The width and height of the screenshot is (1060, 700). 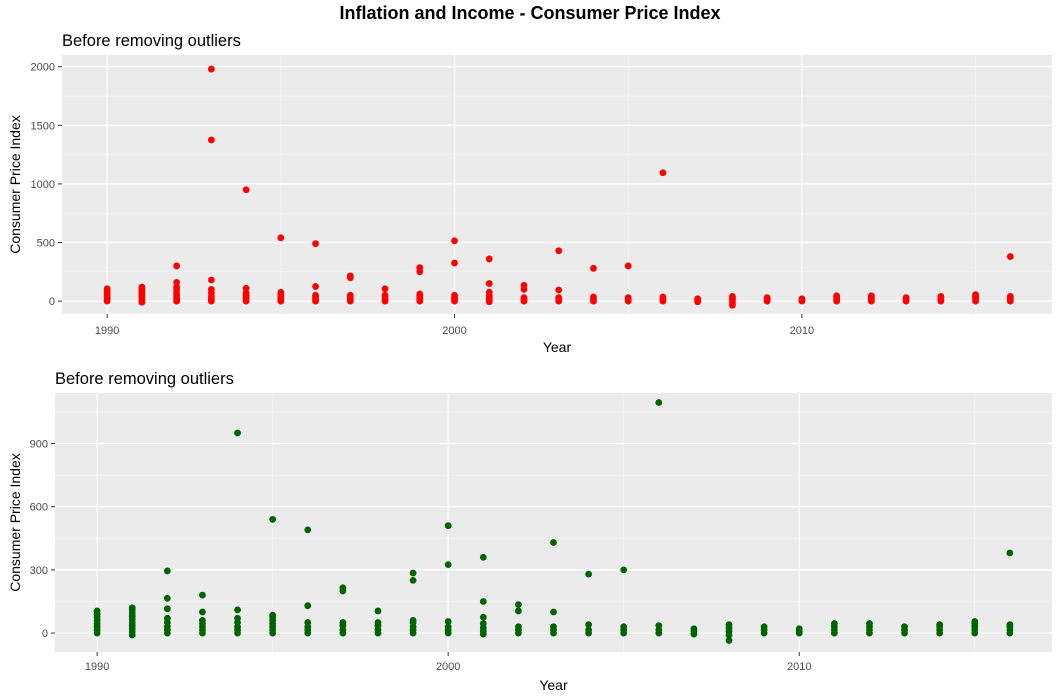 What do you see at coordinates (43, 68) in the screenshot?
I see `y-tick-label: 2000` at bounding box center [43, 68].